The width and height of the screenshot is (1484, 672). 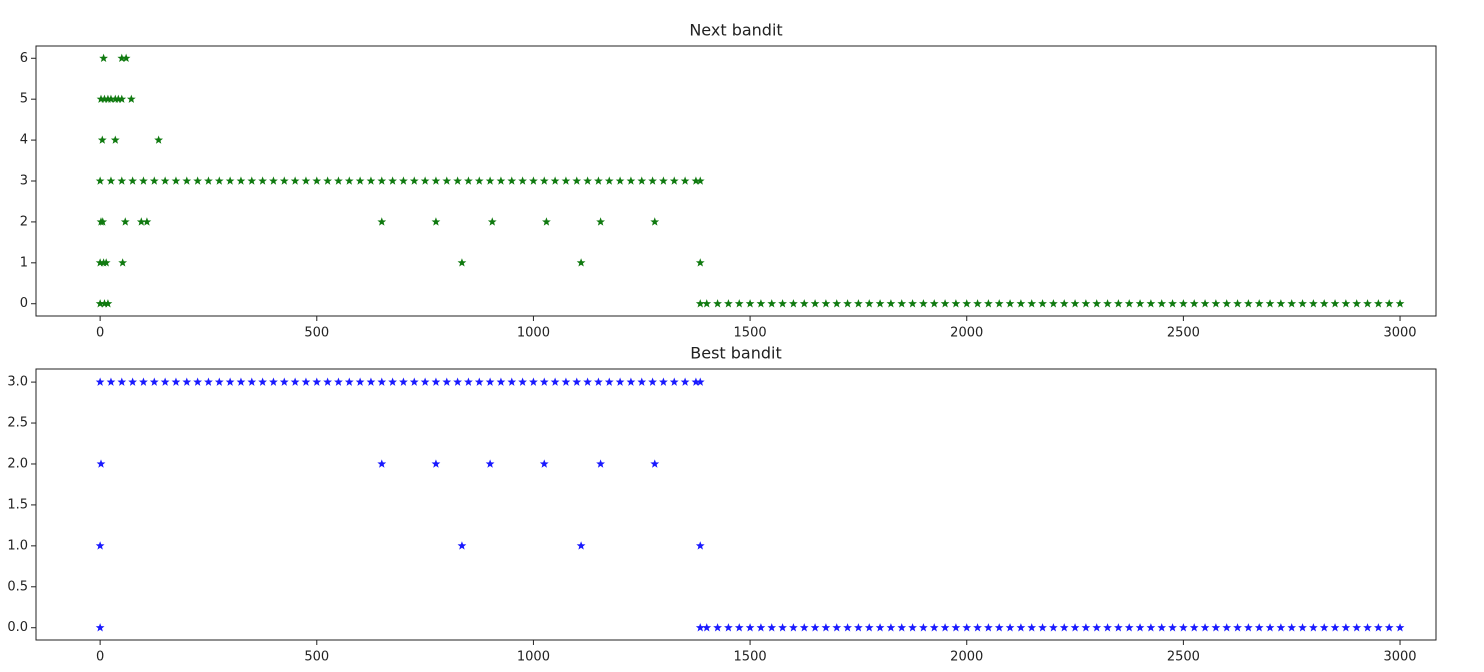 I want to click on y-tick-label: 1.5, so click(x=17, y=504).